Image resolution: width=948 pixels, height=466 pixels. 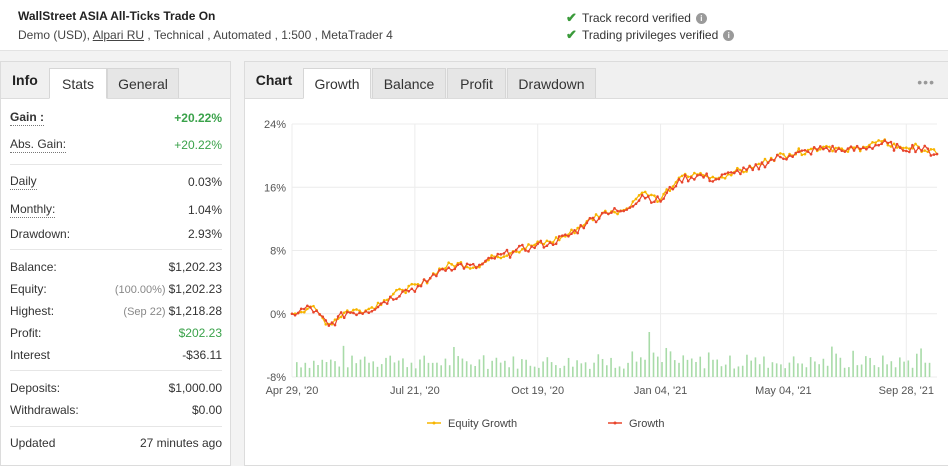 What do you see at coordinates (195, 388) in the screenshot?
I see `deposits-value: $1,000.00` at bounding box center [195, 388].